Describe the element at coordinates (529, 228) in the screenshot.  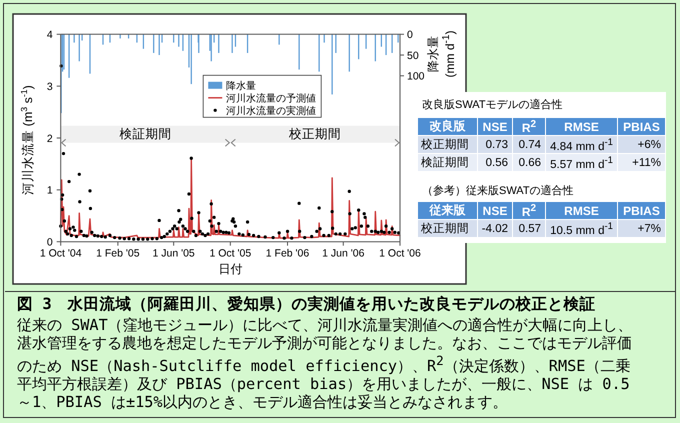
I see `text: 0.57` at that location.